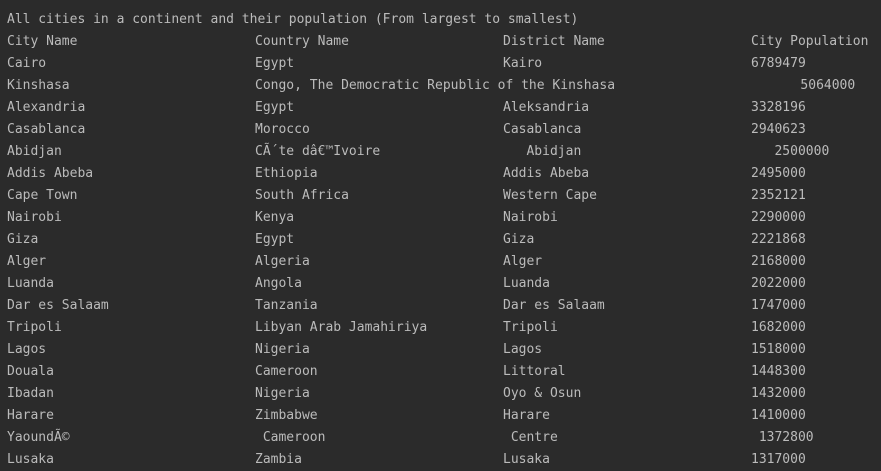  Describe the element at coordinates (778, 217) in the screenshot. I see `data-row-cell: 2290000` at that location.